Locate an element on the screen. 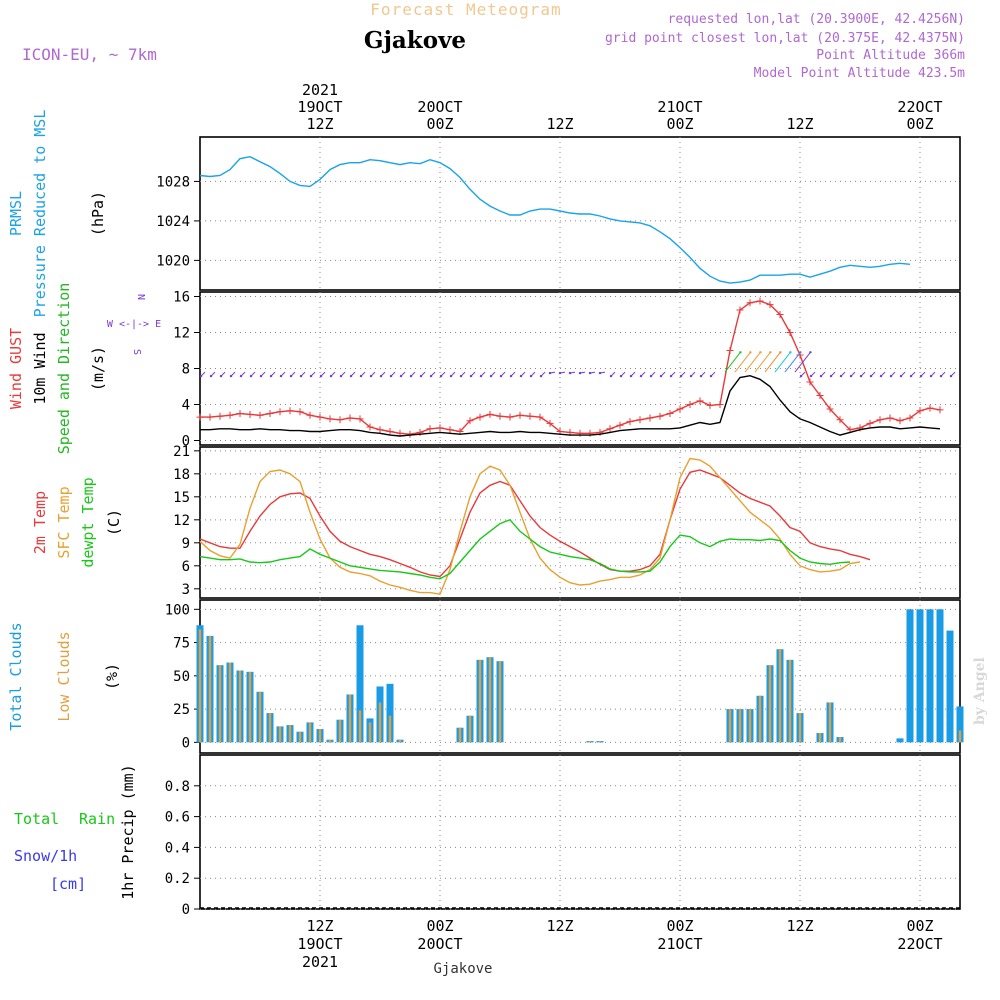 The height and width of the screenshot is (1000, 1000). y-tick-label: 0.2 is located at coordinates (177, 879).